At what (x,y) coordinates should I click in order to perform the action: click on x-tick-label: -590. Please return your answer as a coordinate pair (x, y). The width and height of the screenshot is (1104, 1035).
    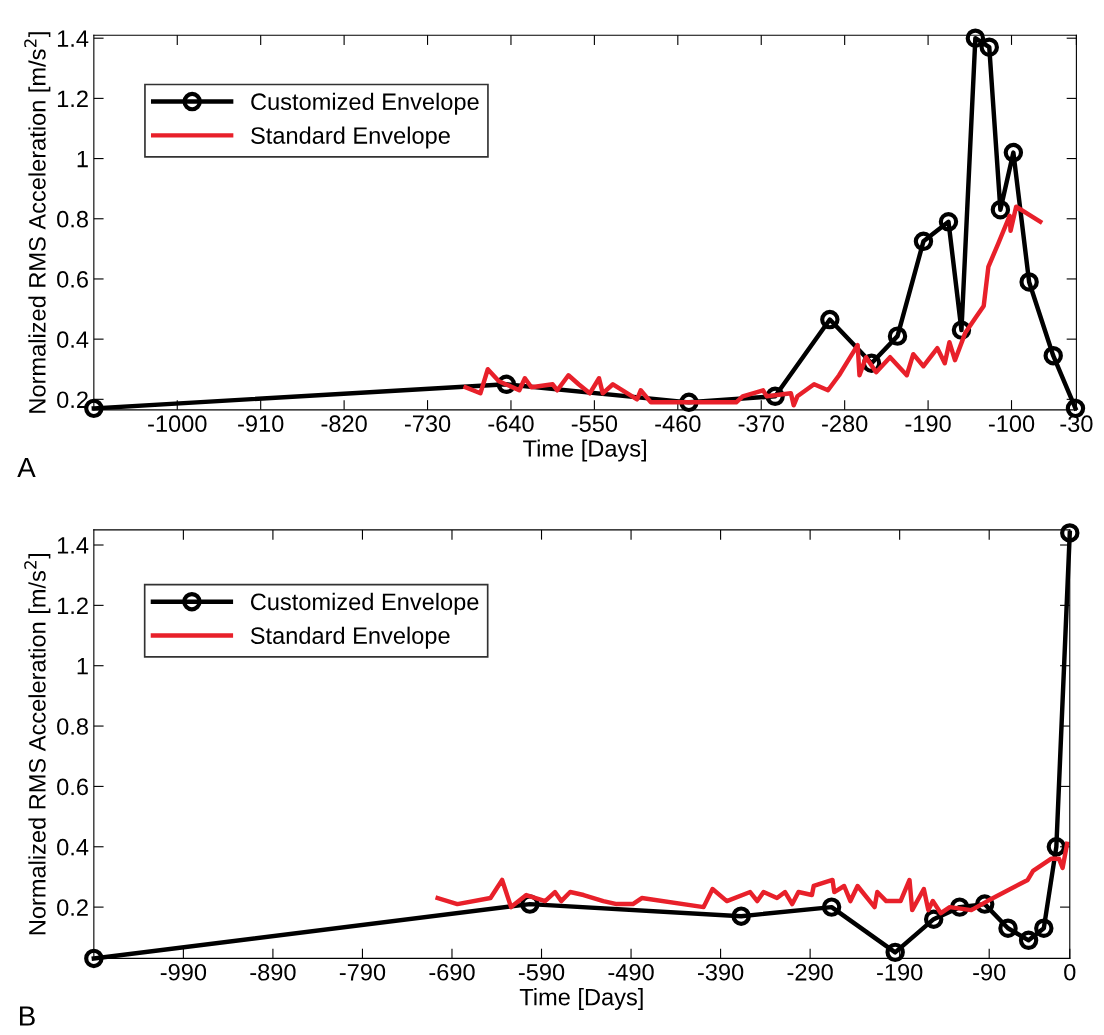
    Looking at the image, I should click on (541, 972).